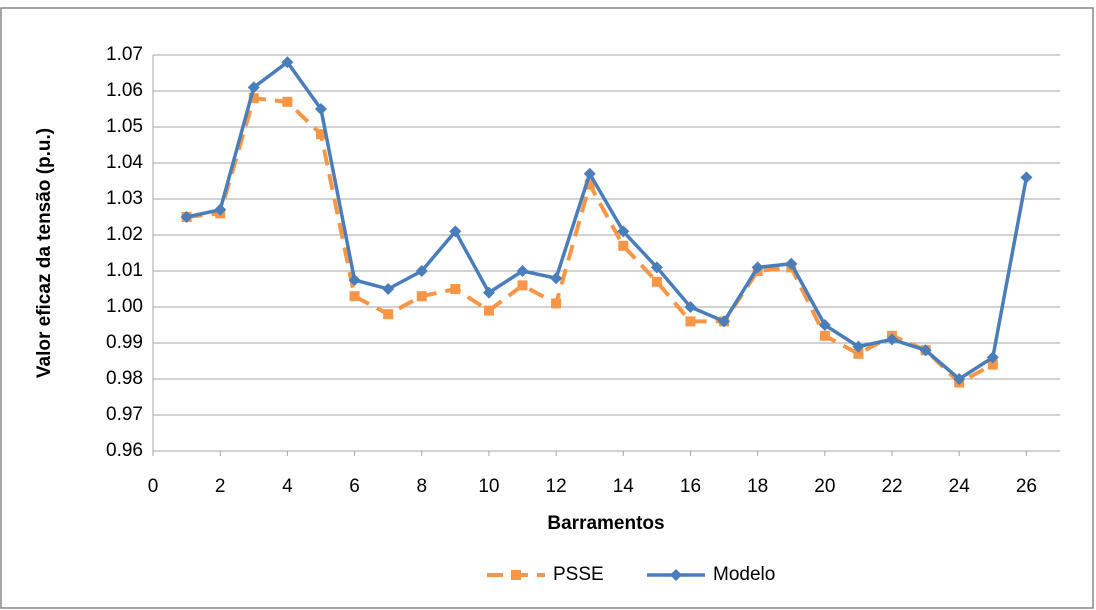 The image size is (1096, 610). I want to click on x-tick-label: 6, so click(354, 486).